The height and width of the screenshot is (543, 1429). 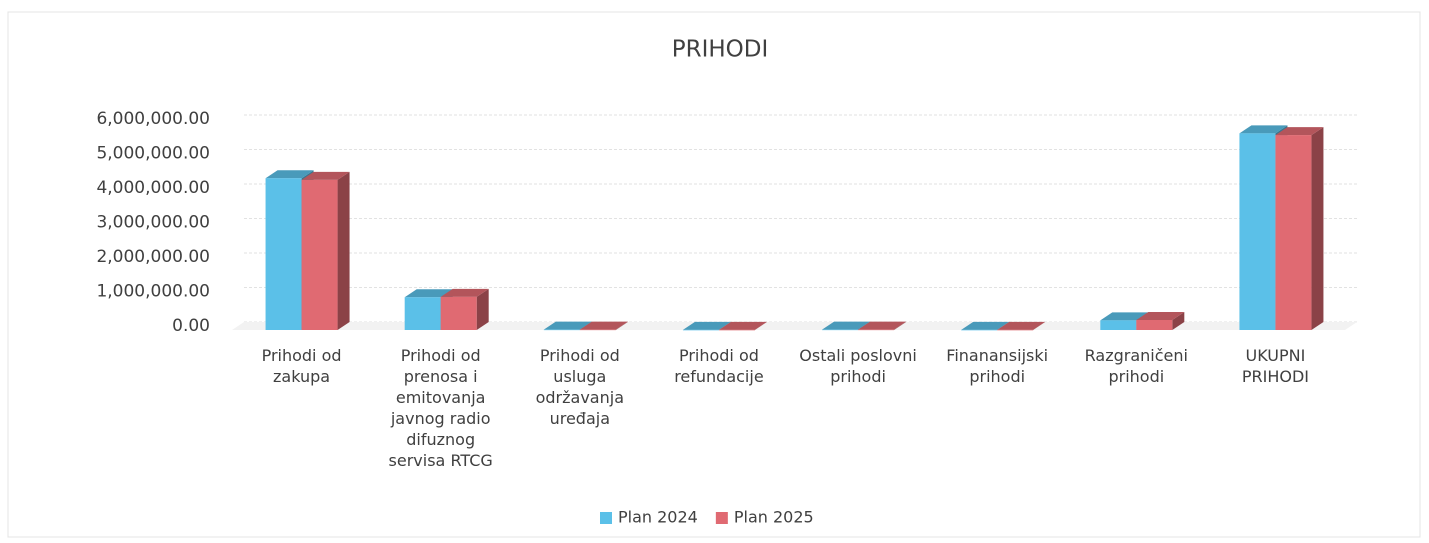 What do you see at coordinates (153, 223) in the screenshot?
I see `y-tick-label: 3,000,000.00` at bounding box center [153, 223].